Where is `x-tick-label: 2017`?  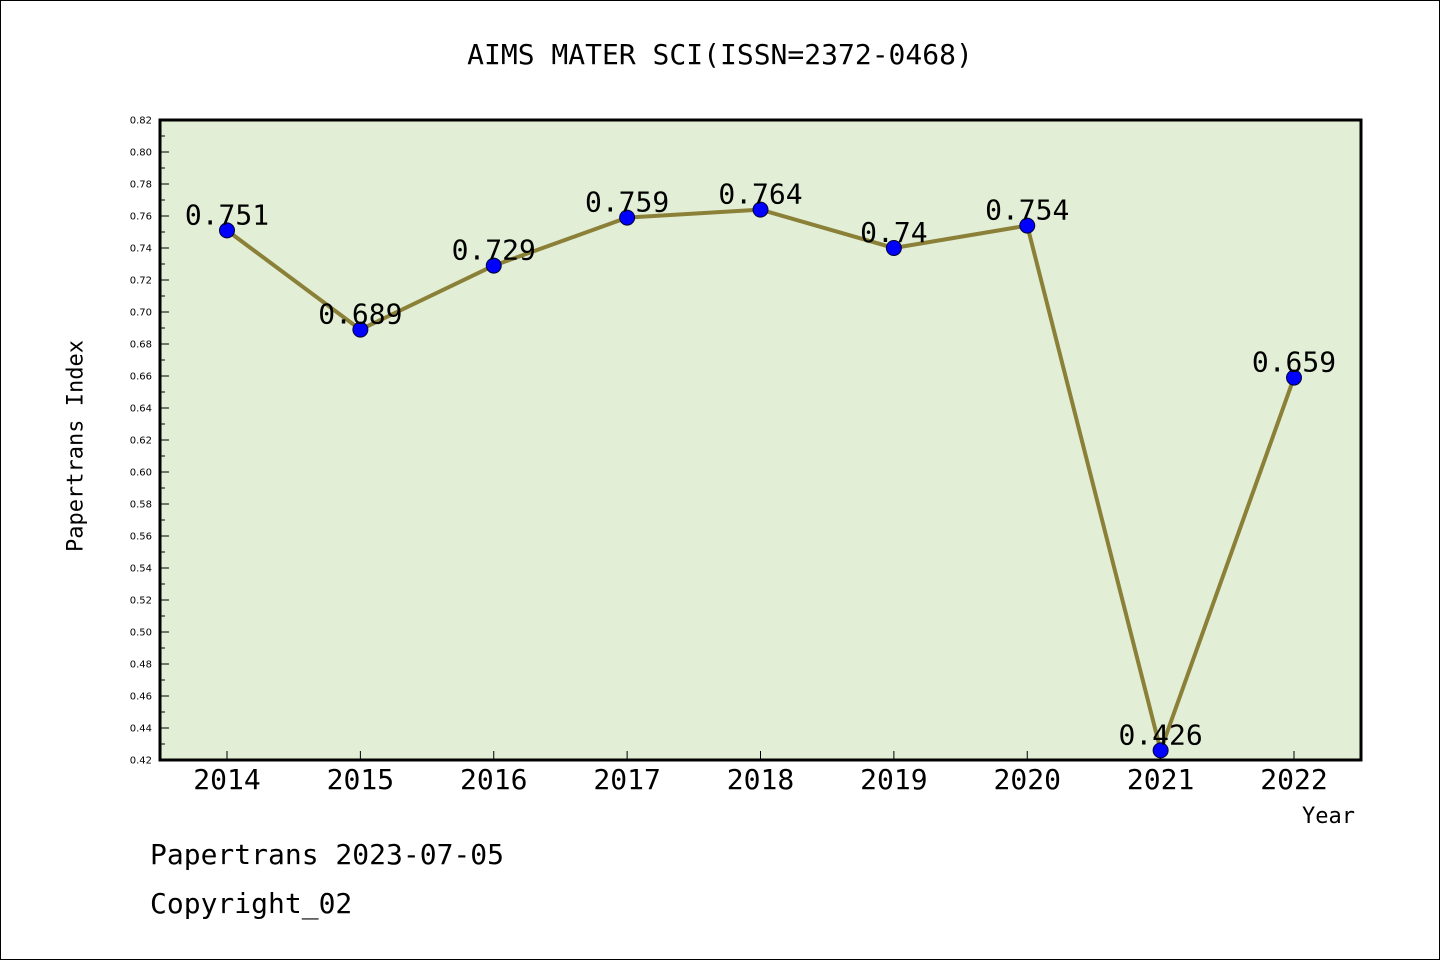
x-tick-label: 2017 is located at coordinates (626, 779).